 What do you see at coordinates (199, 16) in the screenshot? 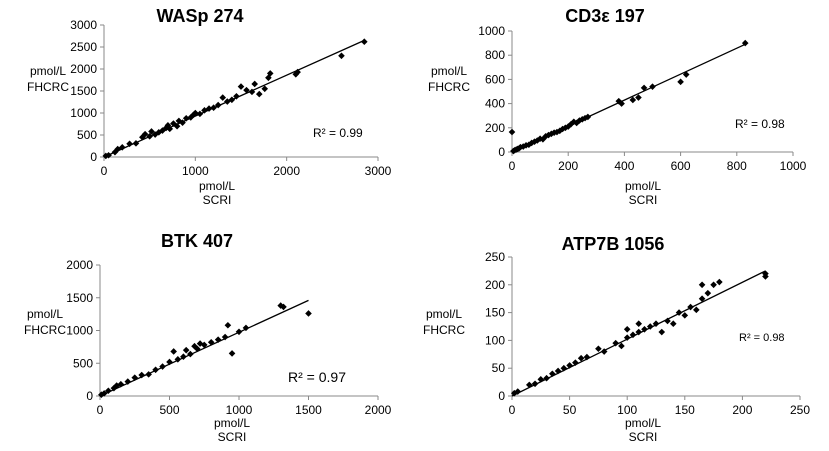
I see `chart-title: WASp 274` at bounding box center [199, 16].